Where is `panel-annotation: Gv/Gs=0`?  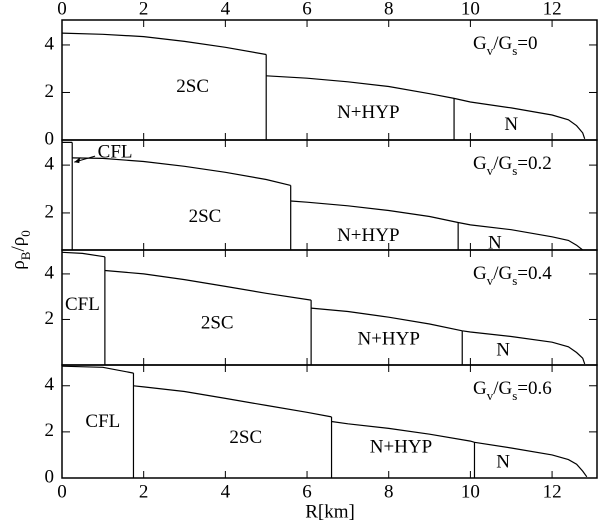 panel-annotation: Gv/Gs=0 is located at coordinates (505, 45).